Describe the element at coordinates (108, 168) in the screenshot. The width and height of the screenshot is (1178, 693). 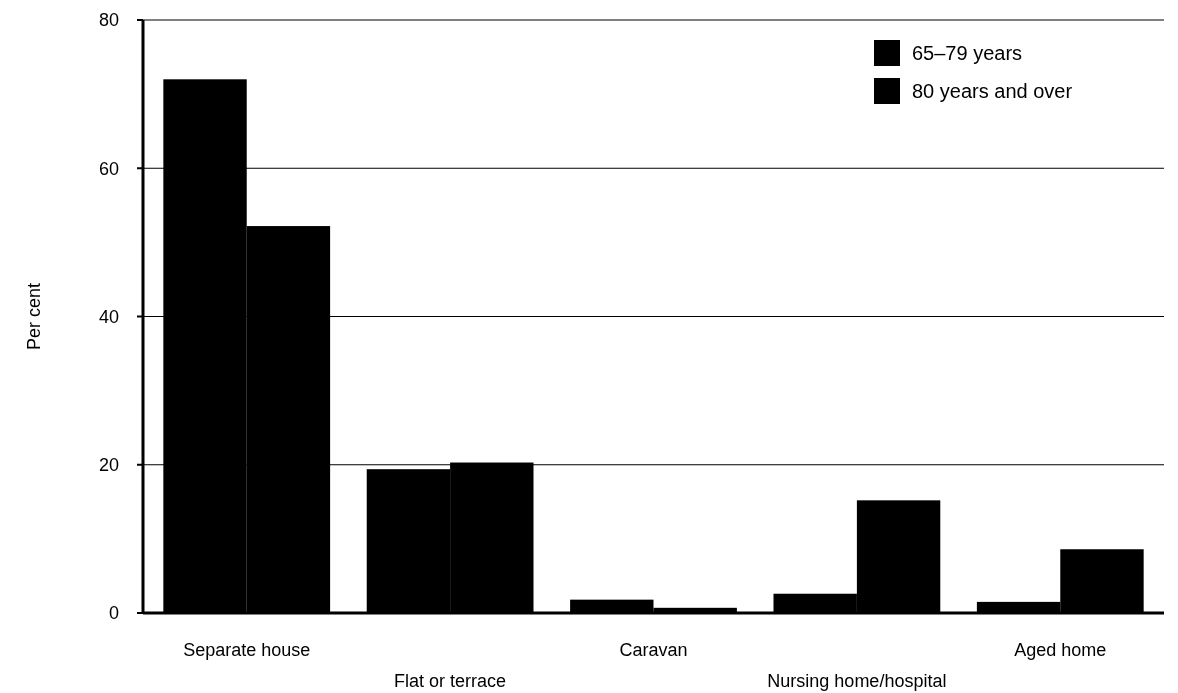
I see `y-tick-label: 60` at that location.